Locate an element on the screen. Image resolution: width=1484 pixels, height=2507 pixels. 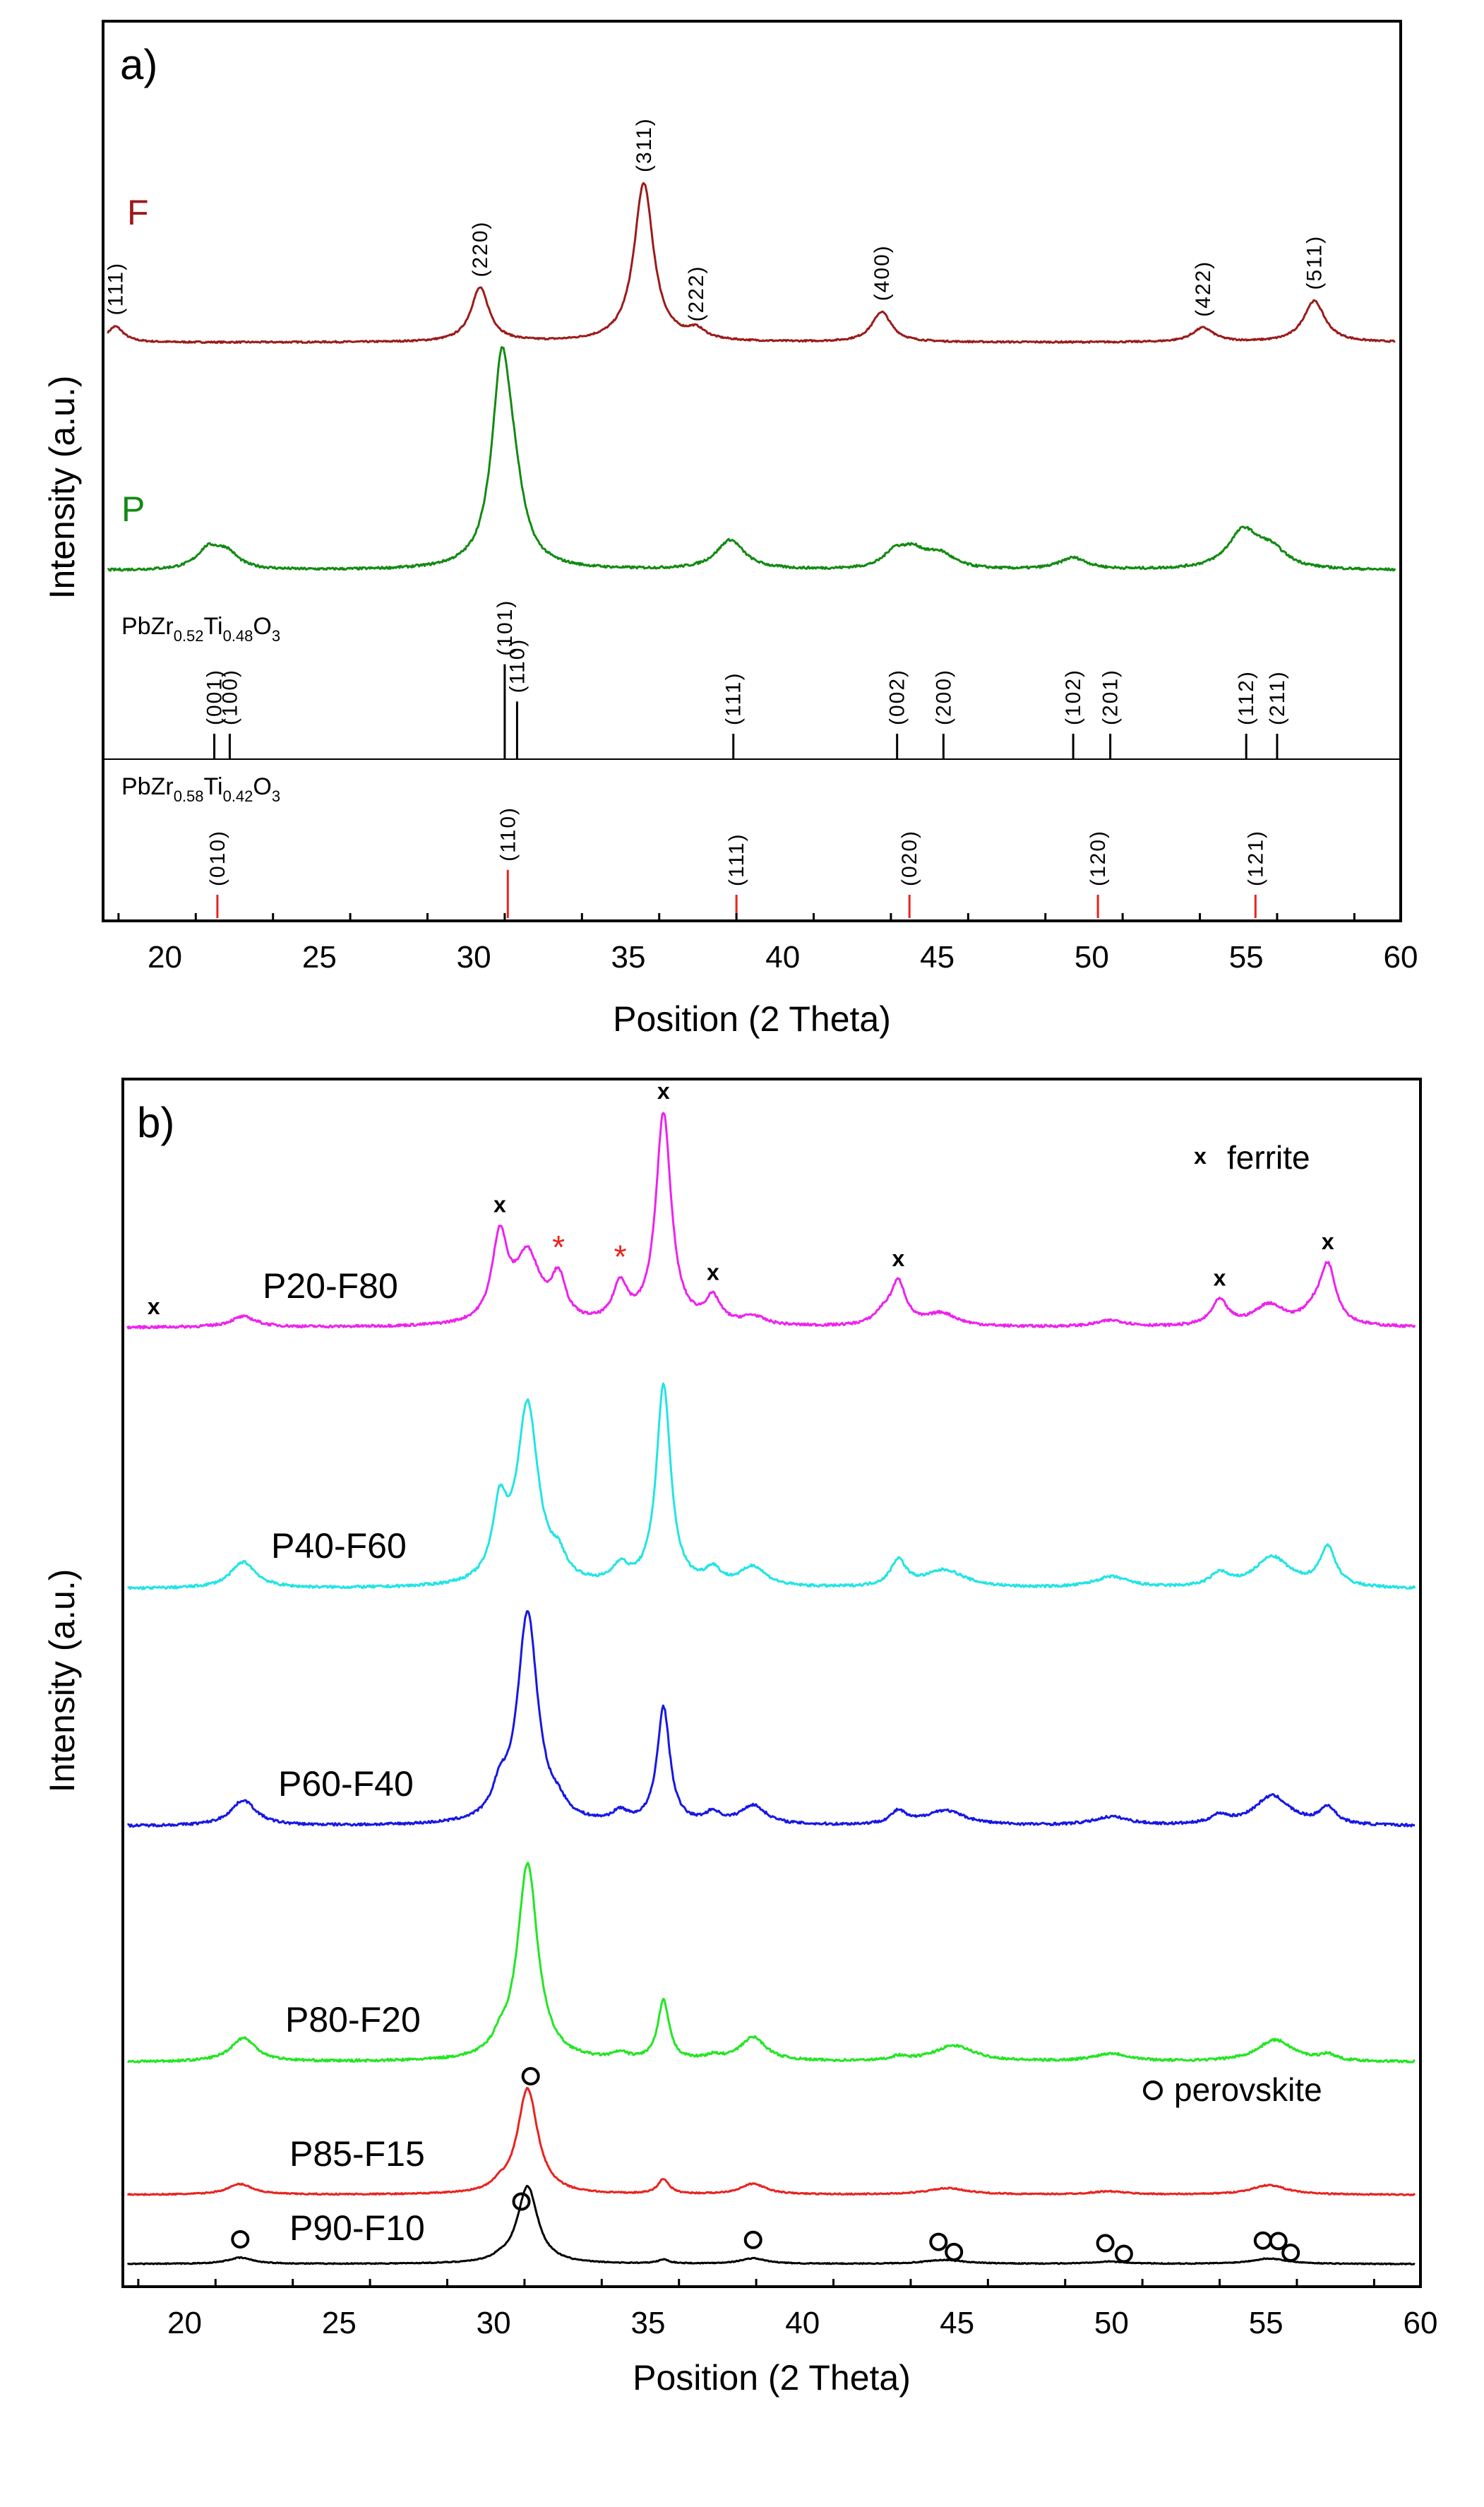
reference-2-sub-2: 0.42 is located at coordinates (238, 796).